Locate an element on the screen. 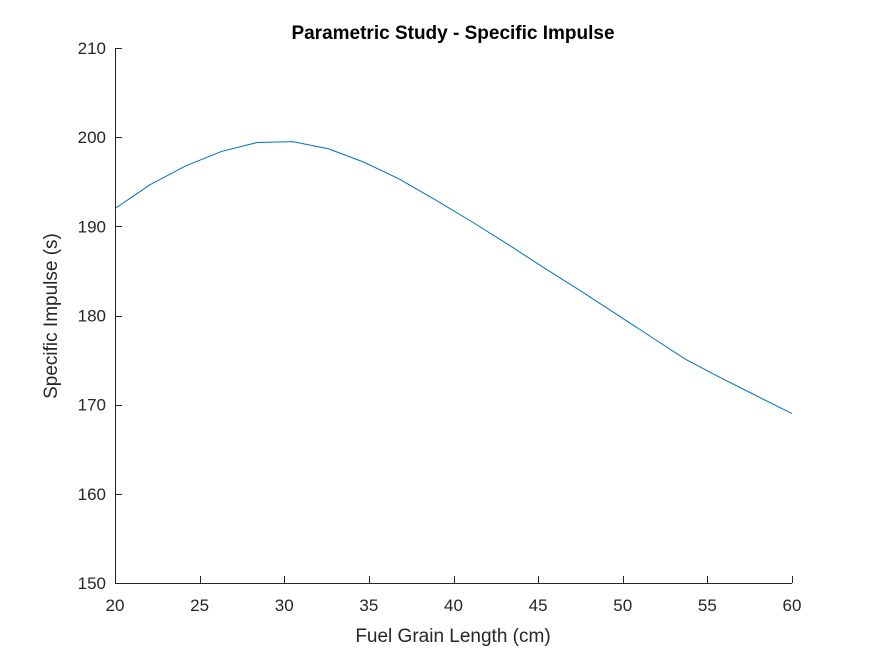 This screenshot has width=875, height=661. x-tick-label: 60 is located at coordinates (792, 605).